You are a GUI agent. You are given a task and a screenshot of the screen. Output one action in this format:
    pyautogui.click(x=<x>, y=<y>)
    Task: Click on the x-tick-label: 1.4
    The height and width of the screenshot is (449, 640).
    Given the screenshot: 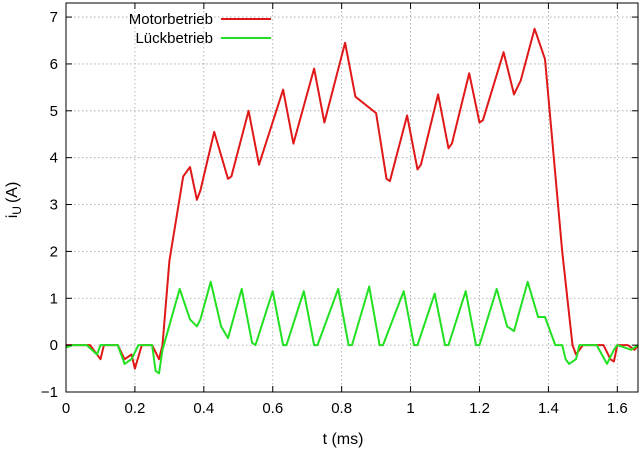 What is the action you would take?
    pyautogui.click(x=548, y=408)
    